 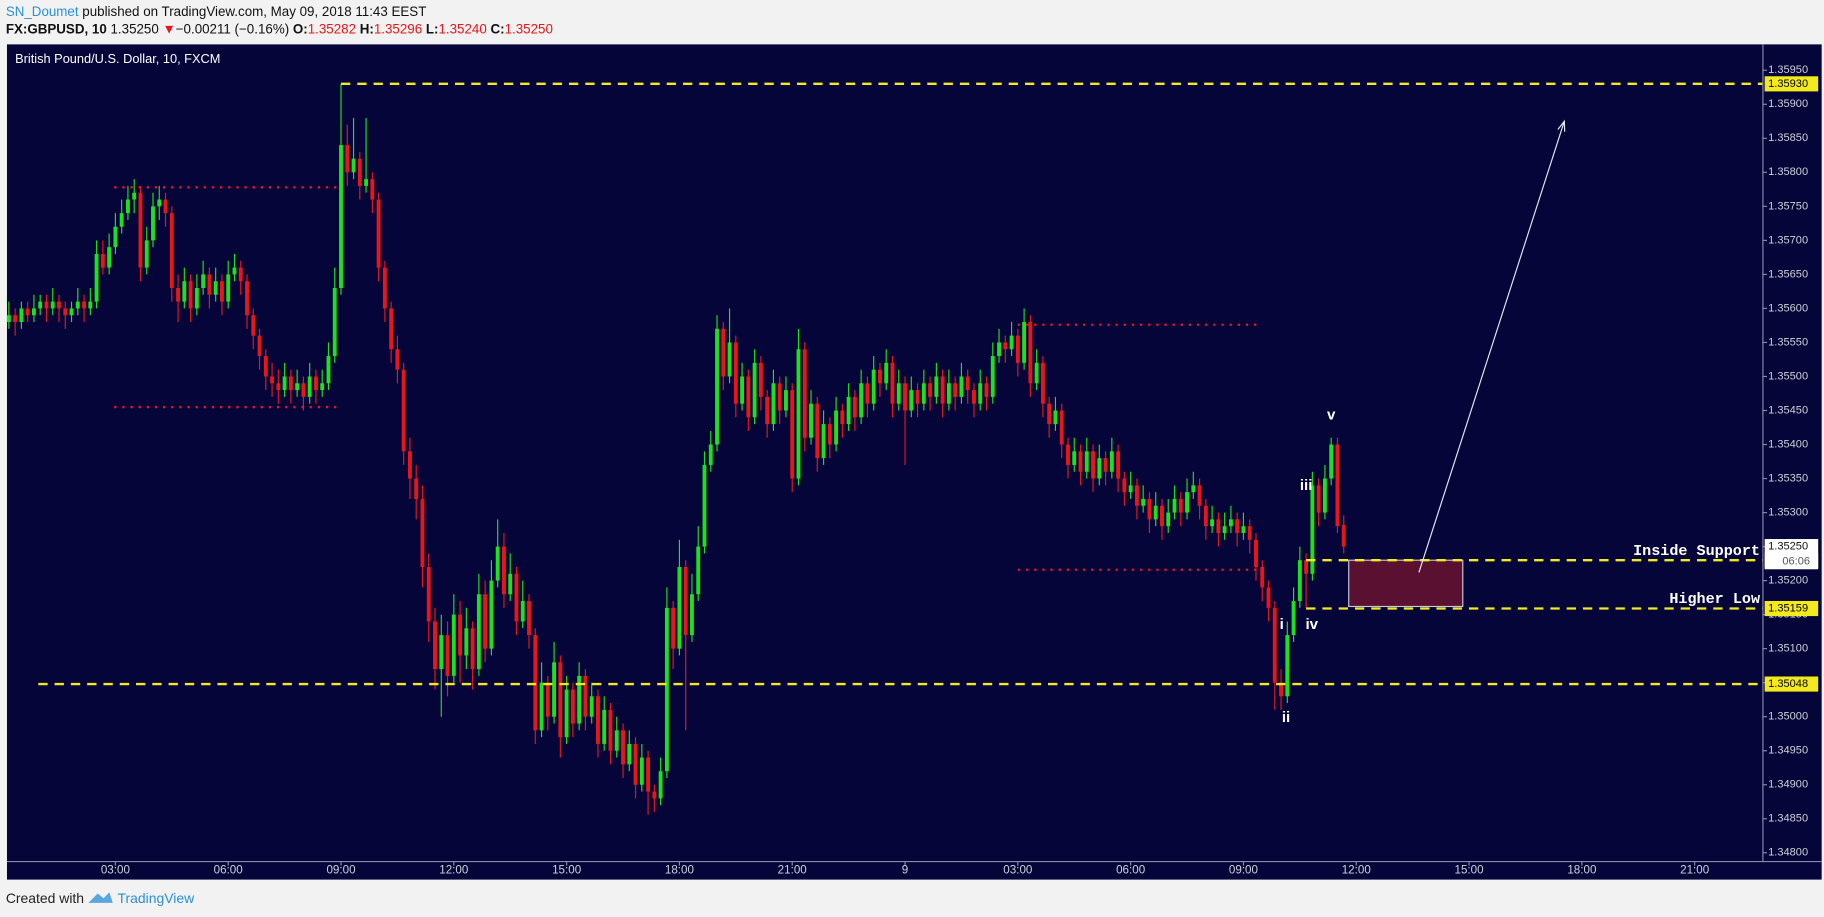 What do you see at coordinates (1788, 478) in the screenshot?
I see `y-tick-label: 1.35350` at bounding box center [1788, 478].